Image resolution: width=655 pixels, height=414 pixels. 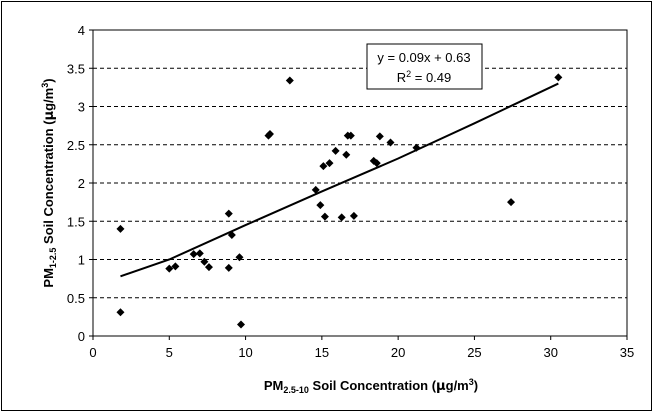 What do you see at coordinates (245, 352) in the screenshot?
I see `x-tick-label: 10` at bounding box center [245, 352].